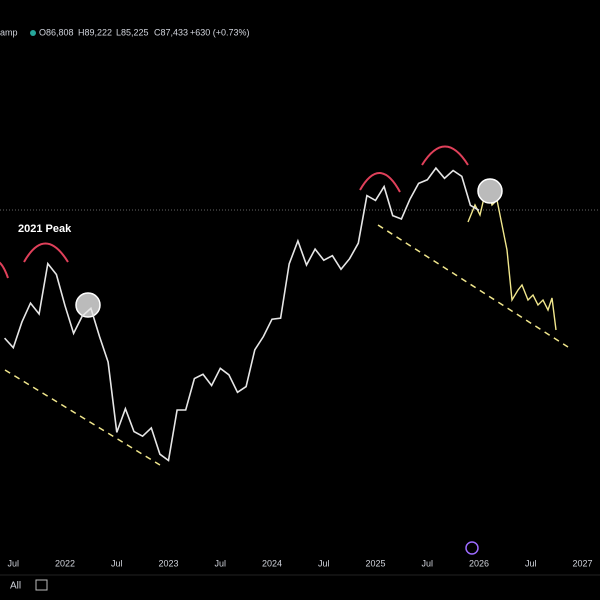  Describe the element at coordinates (132, 32) in the screenshot. I see `low: L85,225` at that location.